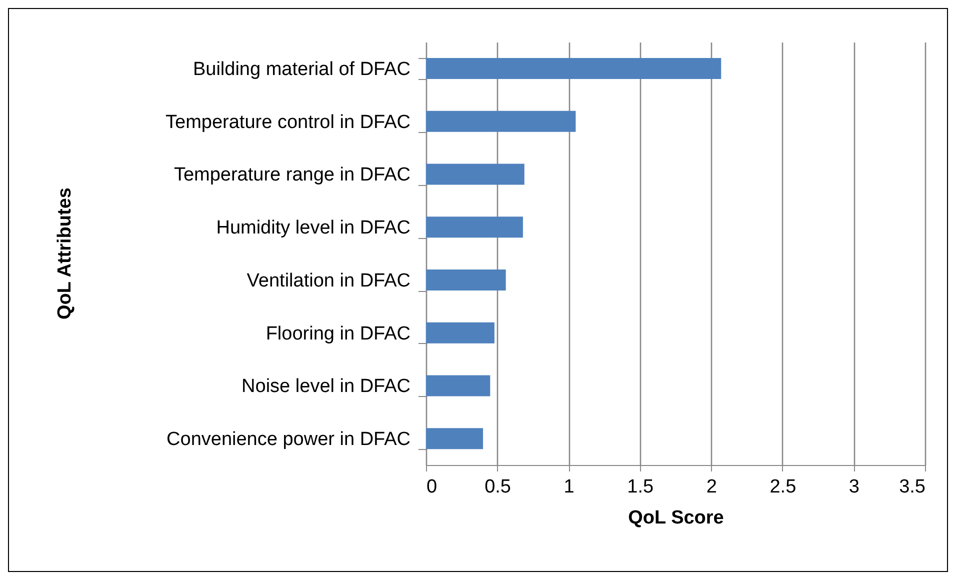 The width and height of the screenshot is (958, 581). Describe the element at coordinates (292, 175) in the screenshot. I see `y-tick-label: Temperature range in DFAC` at that location.